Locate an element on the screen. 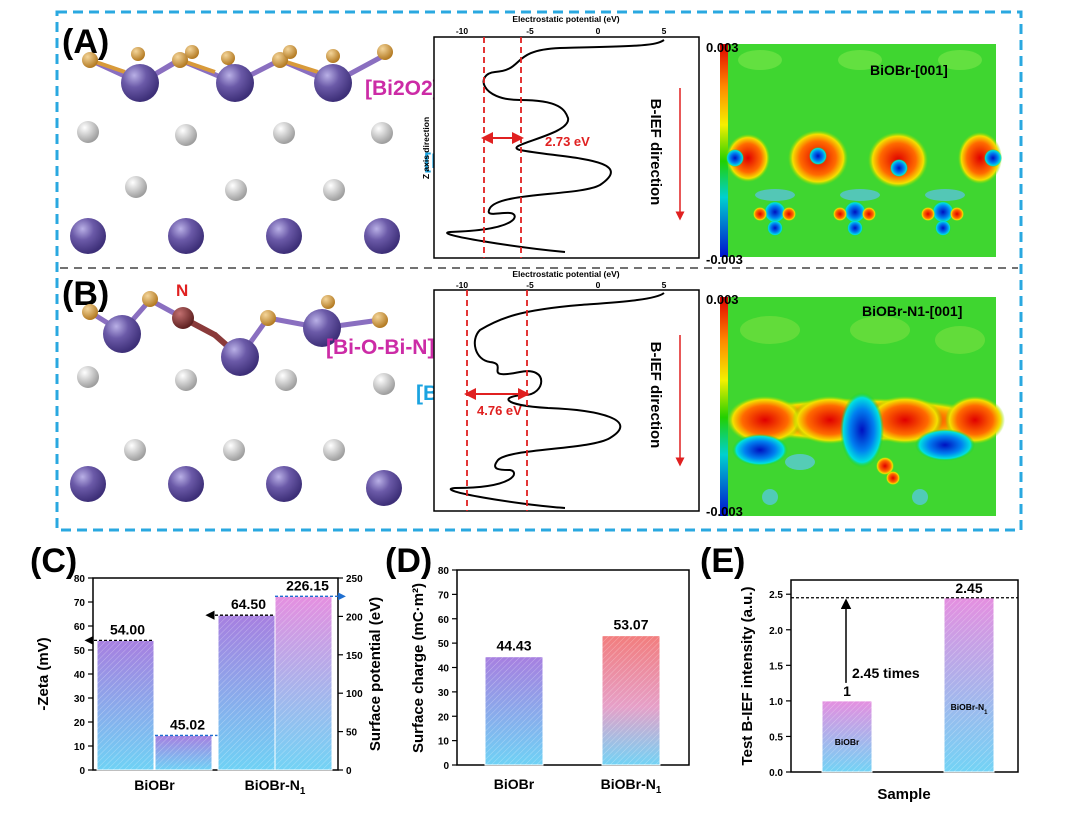 This screenshot has width=1080, height=817. chart-d-ylabel: Surface charge (mC·m²) is located at coordinates (418, 668).